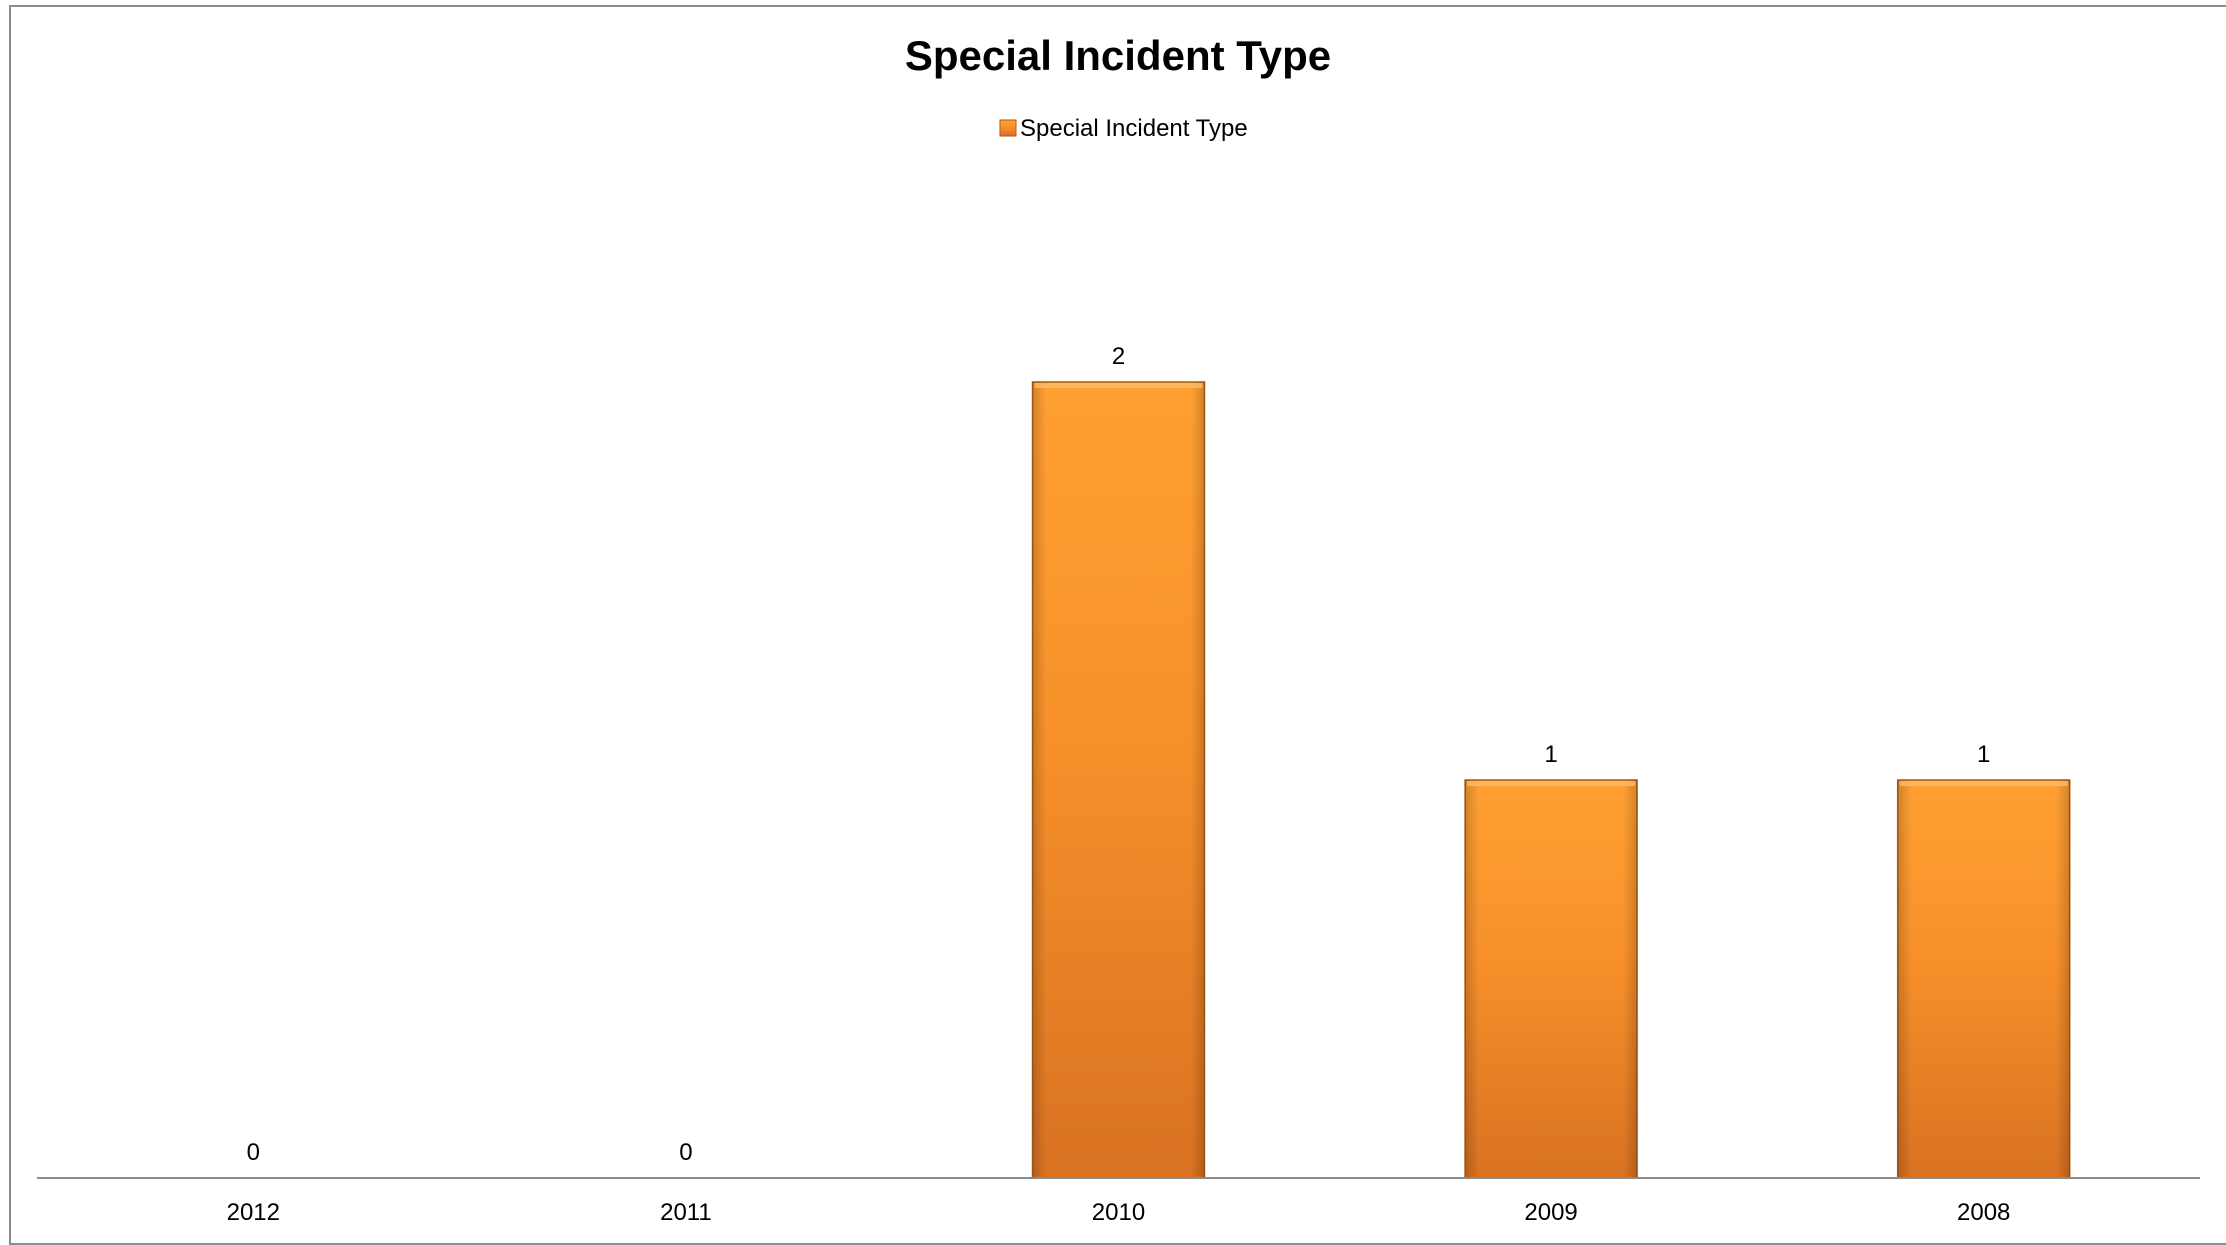 This screenshot has height=1245, width=2226. What do you see at coordinates (253, 1212) in the screenshot?
I see `x-tick-label-2012: 2012` at bounding box center [253, 1212].